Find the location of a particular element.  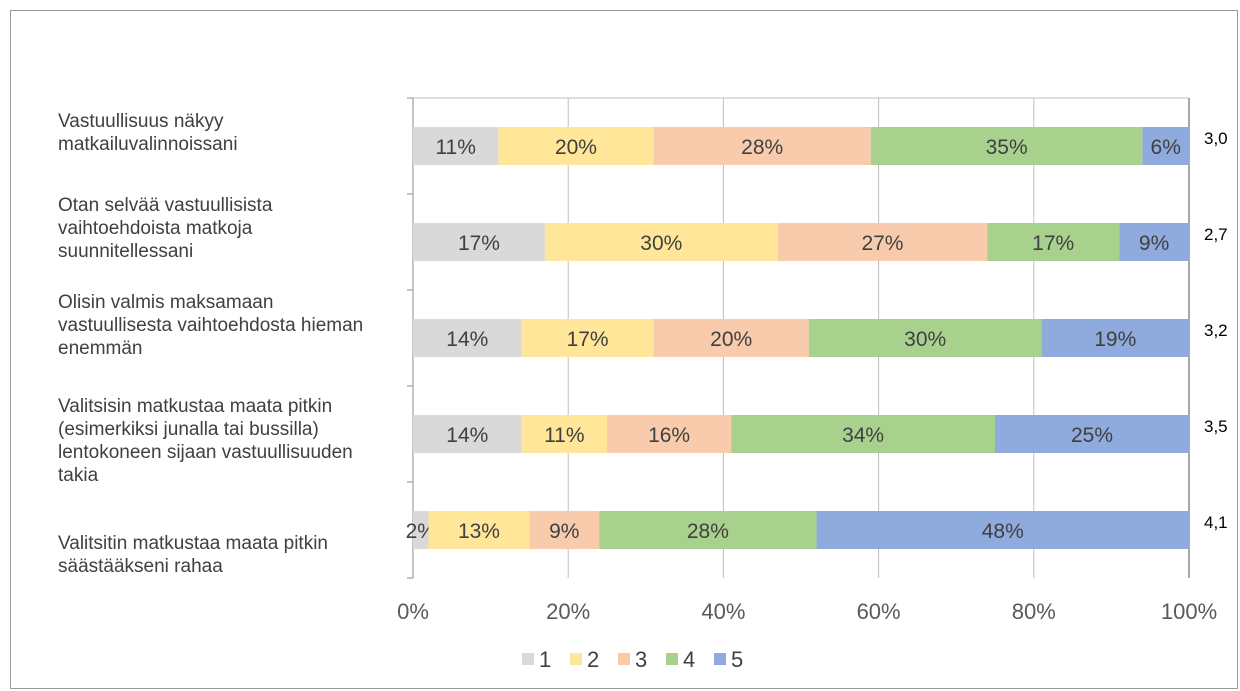

data-label-3-1: 14% is located at coordinates (467, 339).